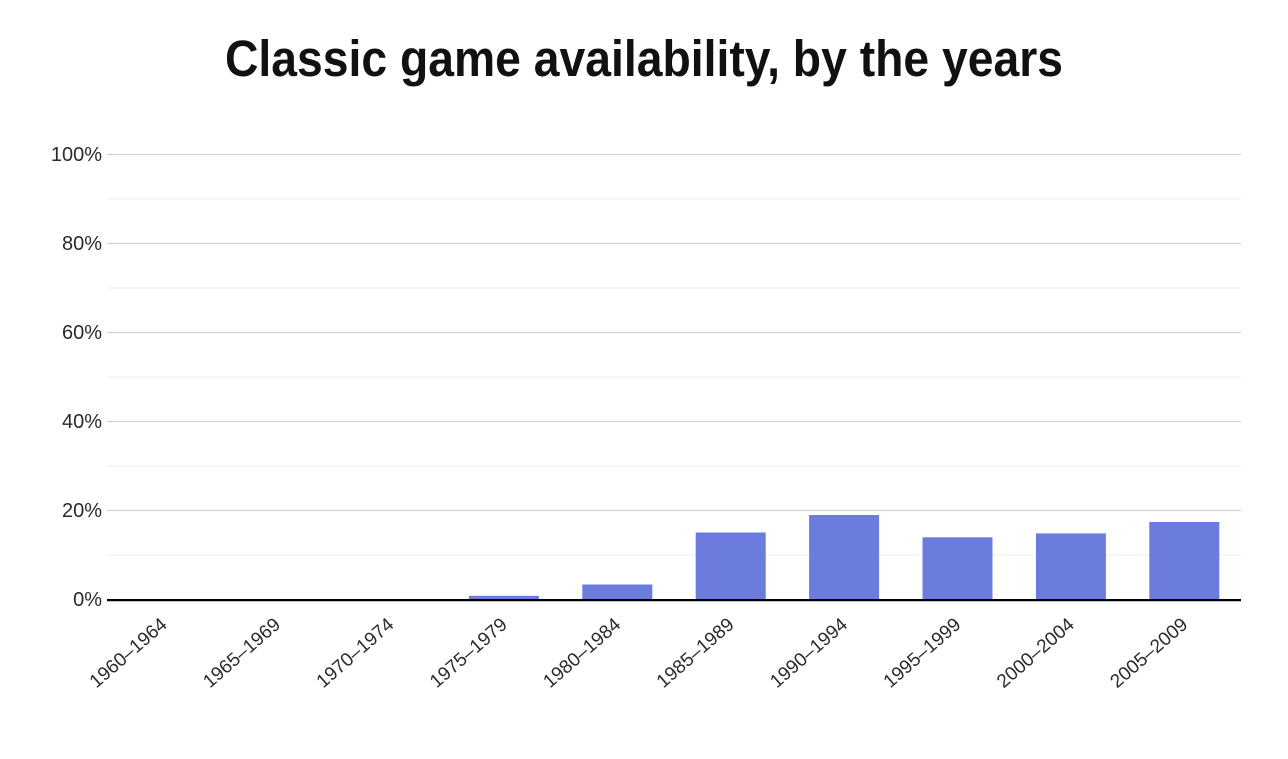  Describe the element at coordinates (82, 333) in the screenshot. I see `svg-text: 60%` at that location.